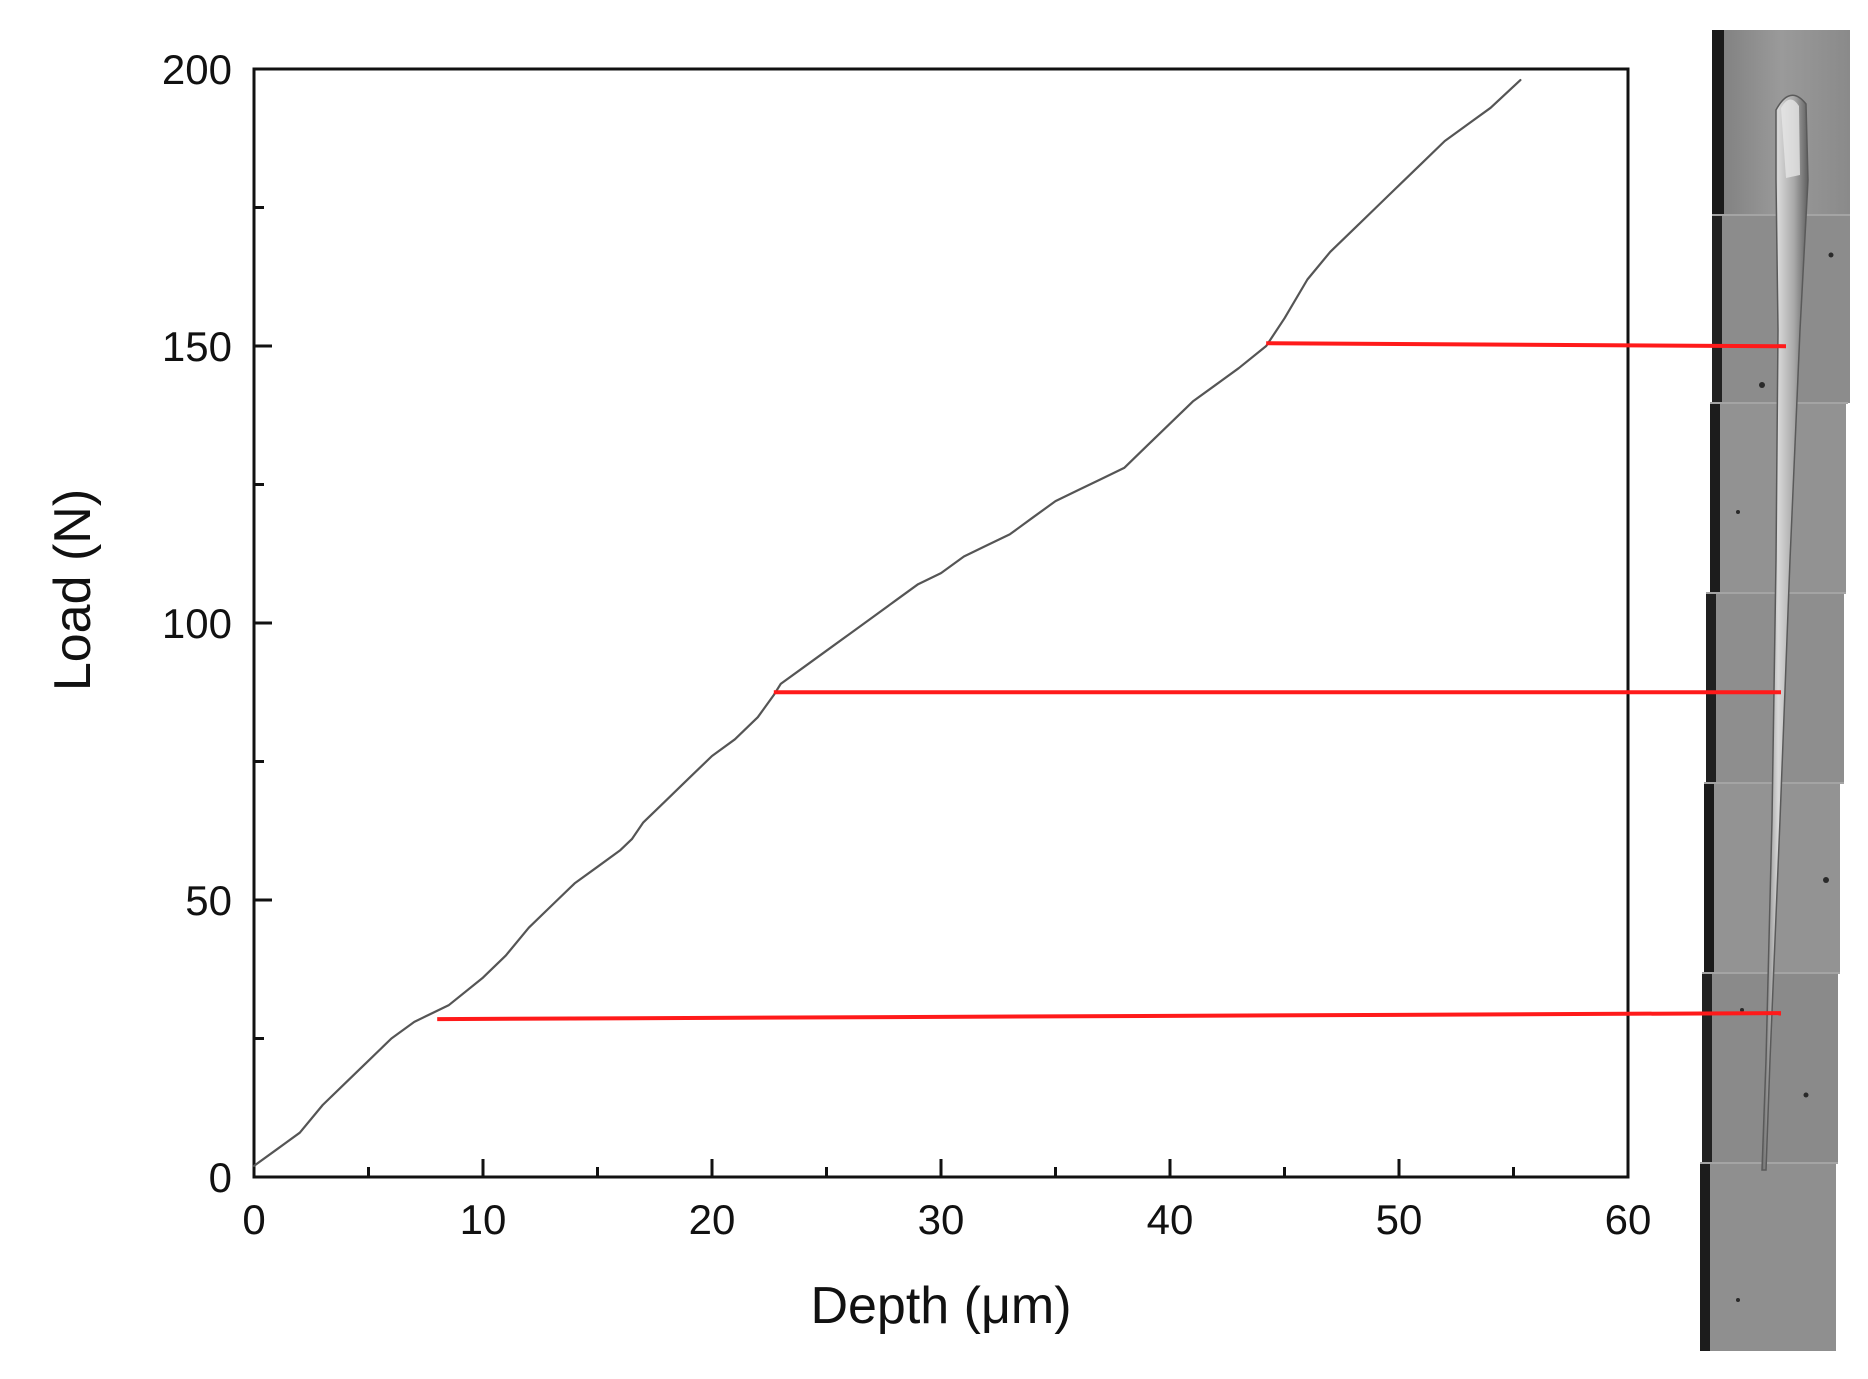 Image resolution: width=1868 pixels, height=1379 pixels. I want to click on x-tick-label: 60, so click(1628, 1219).